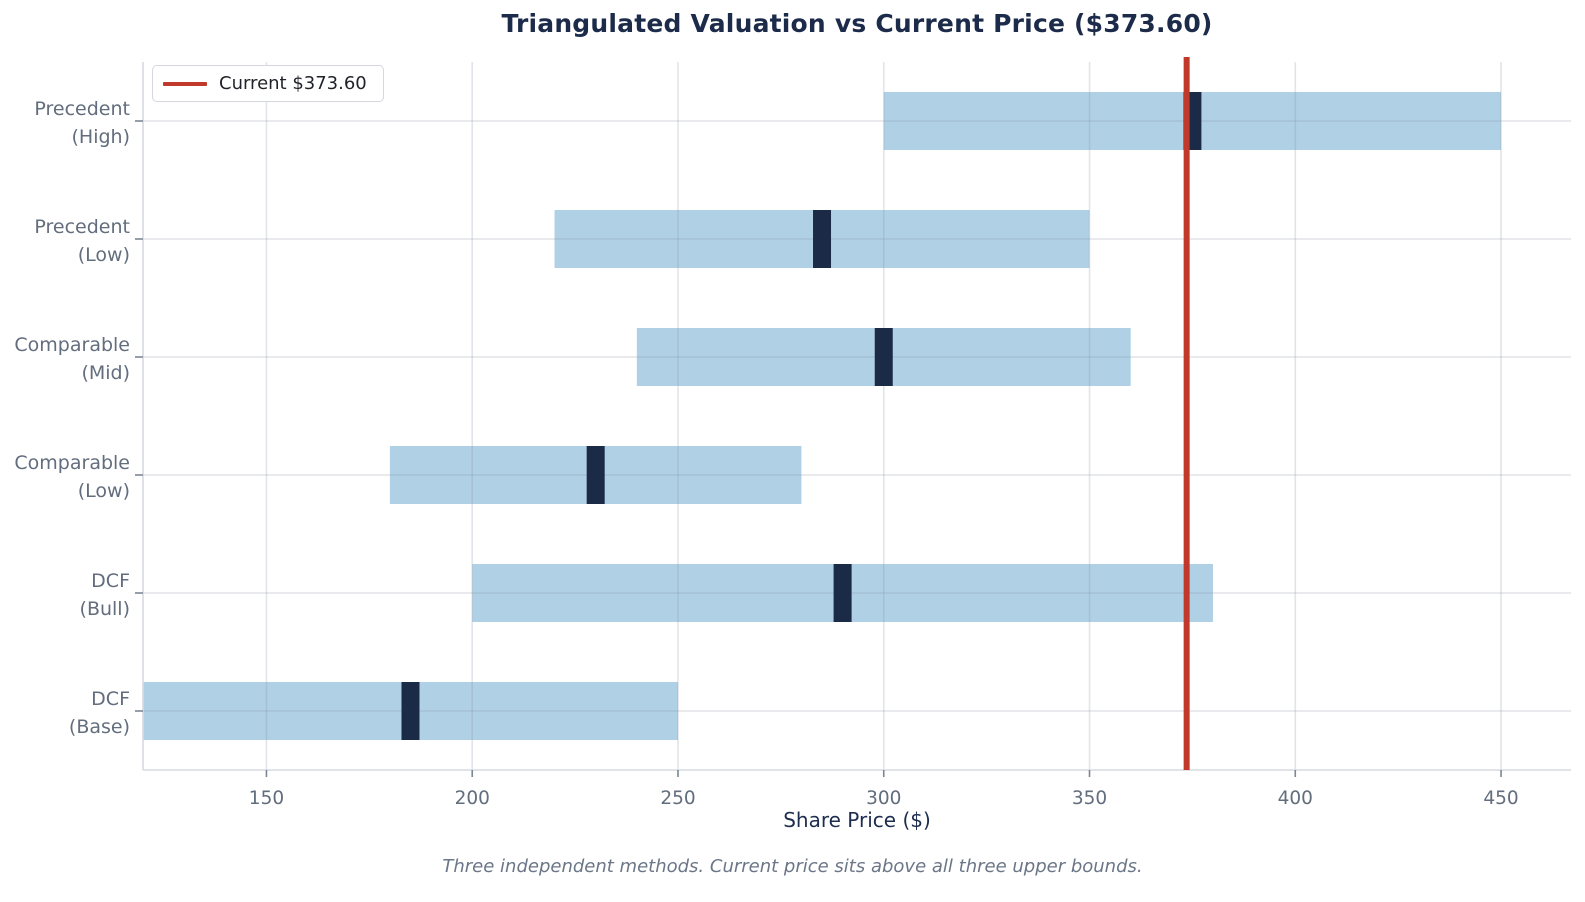  I want to click on y-category-label: Comparable (Low), so click(72, 477).